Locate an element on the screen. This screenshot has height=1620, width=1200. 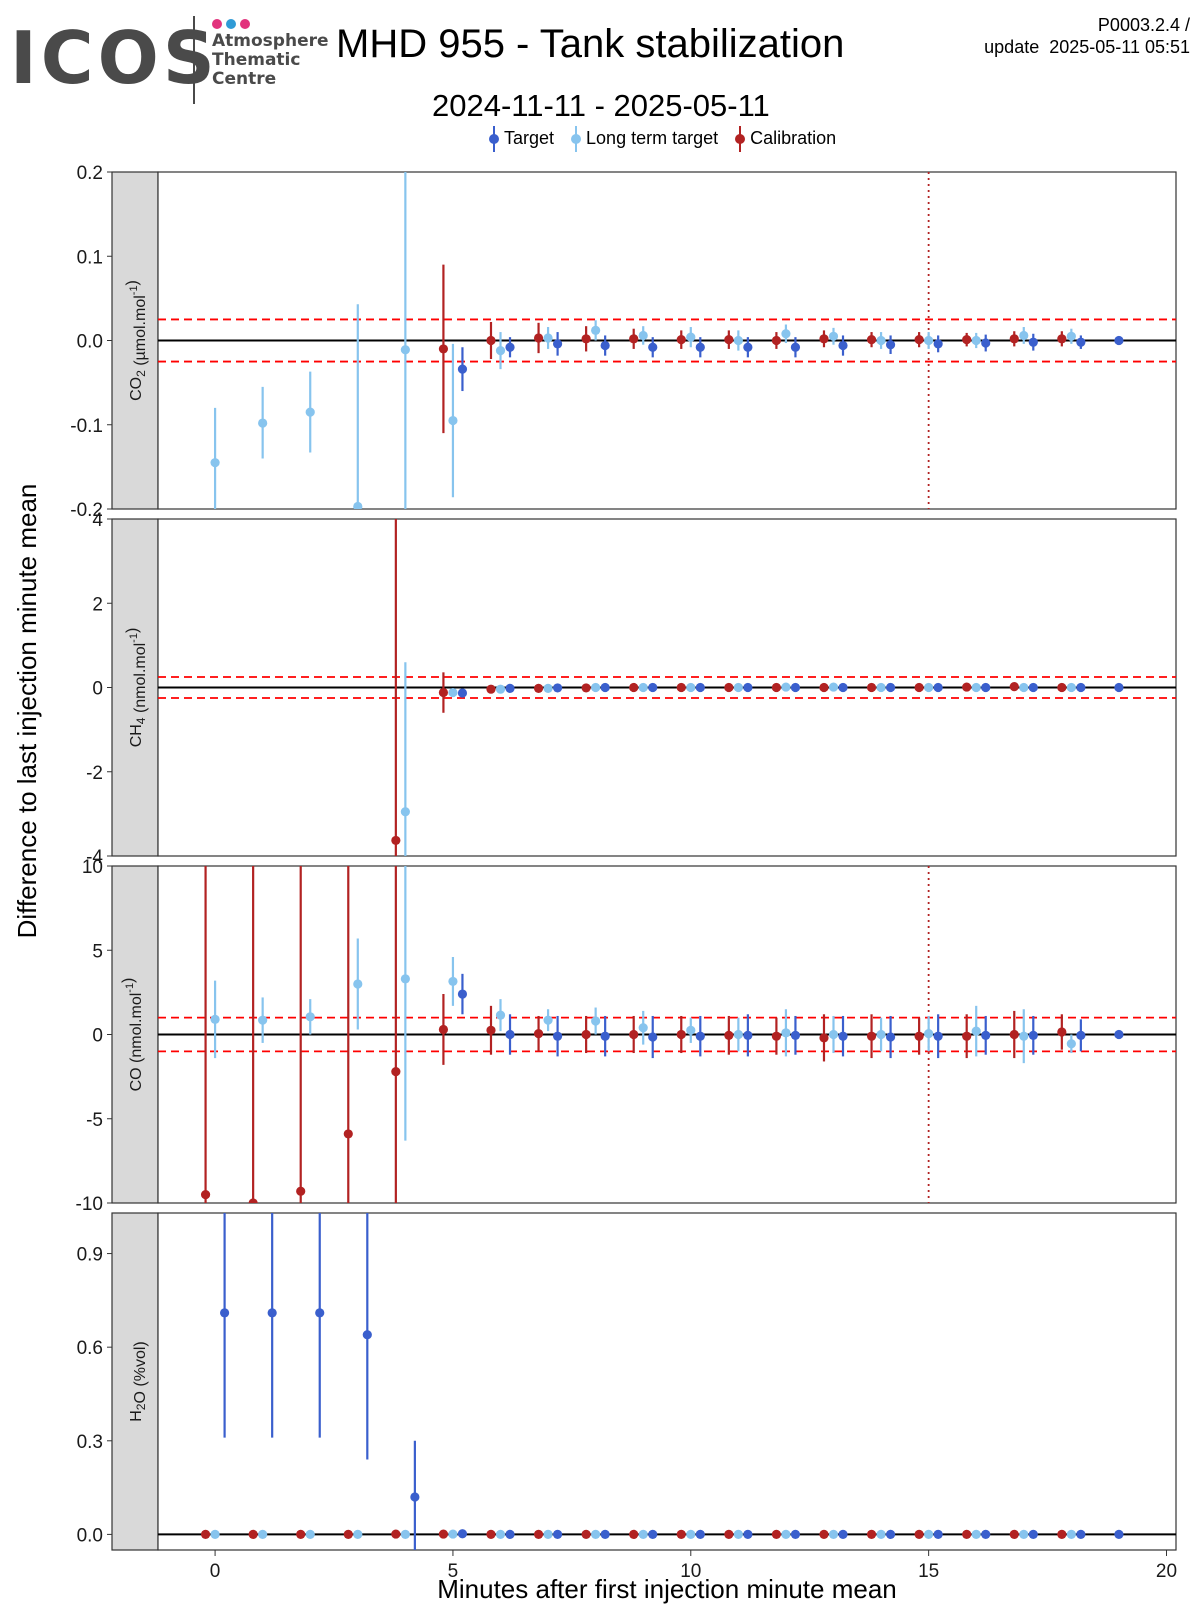
y-tick-label: 10 is located at coordinates (92, 867).